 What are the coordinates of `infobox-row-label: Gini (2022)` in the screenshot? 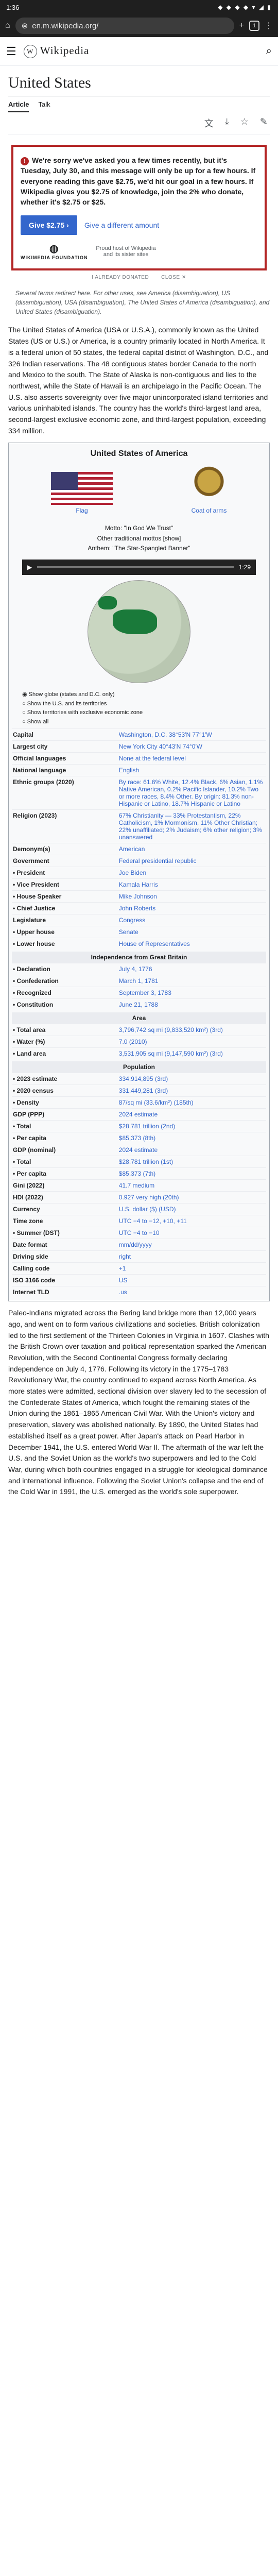 It's located at (29, 1186).